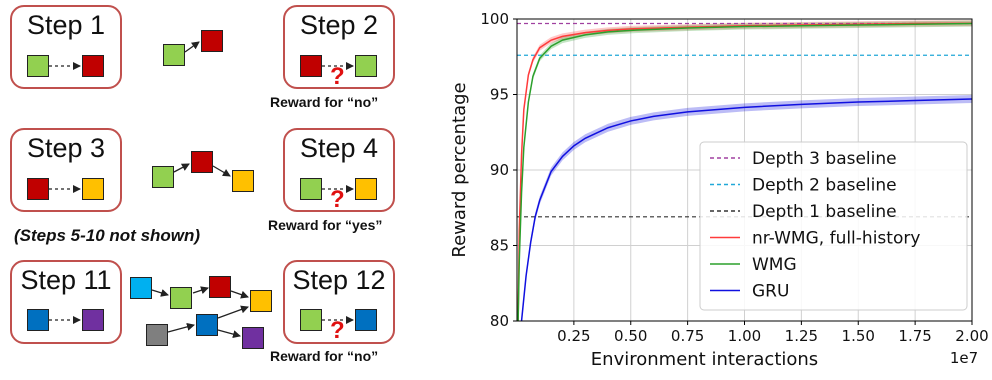 This screenshot has height=380, width=992. Describe the element at coordinates (964, 358) in the screenshot. I see `x-axis-multiplier: 1e7` at that location.